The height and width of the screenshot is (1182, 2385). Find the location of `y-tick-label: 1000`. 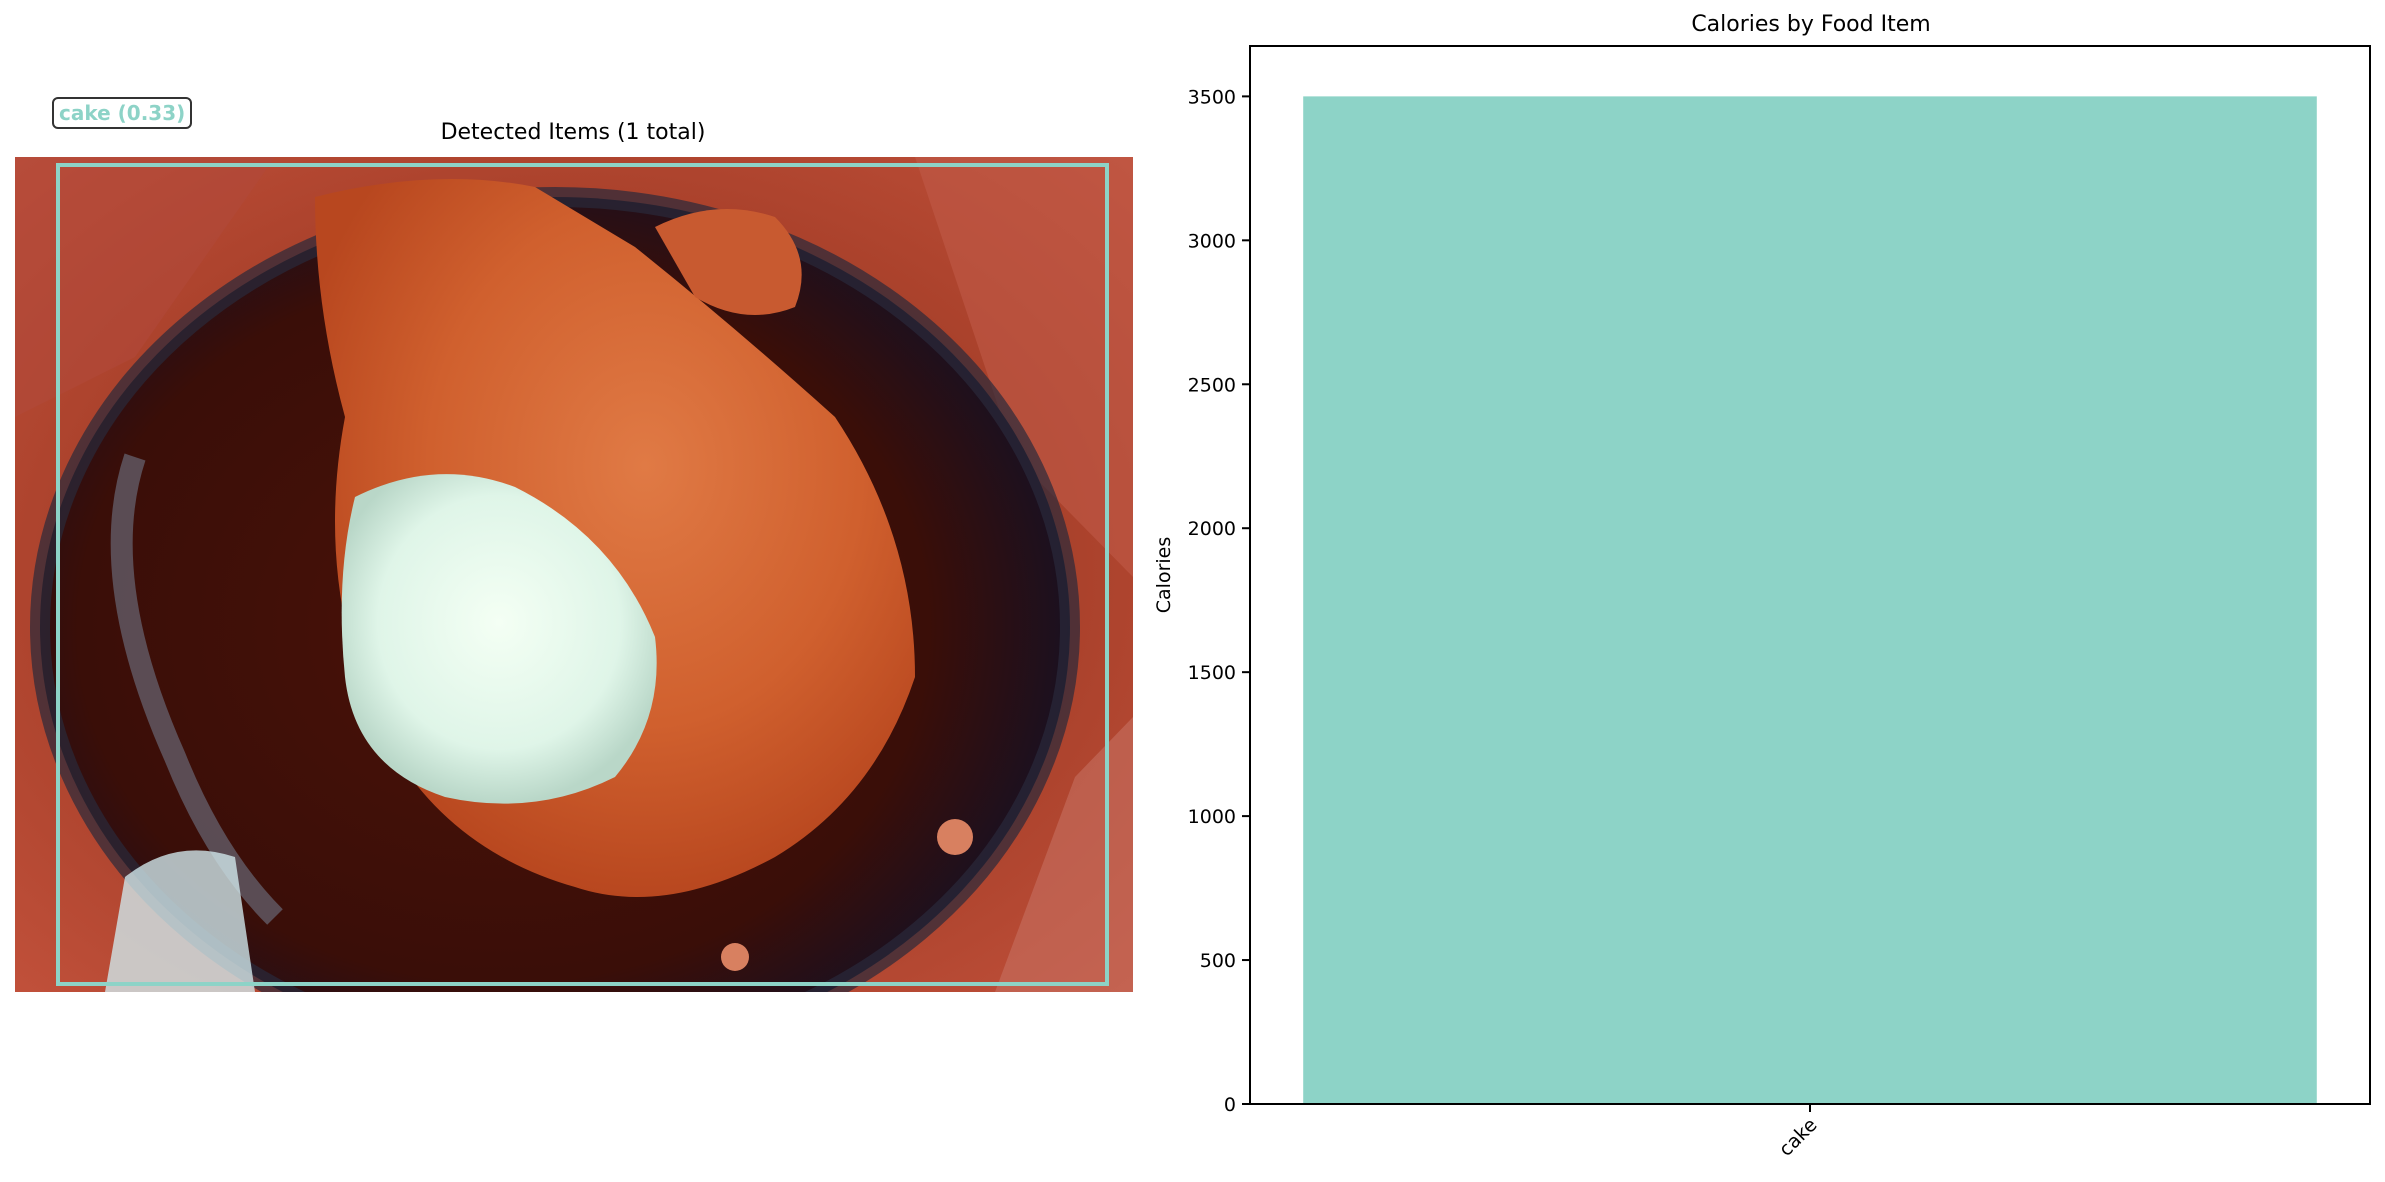

y-tick-label: 1000 is located at coordinates (1212, 817).